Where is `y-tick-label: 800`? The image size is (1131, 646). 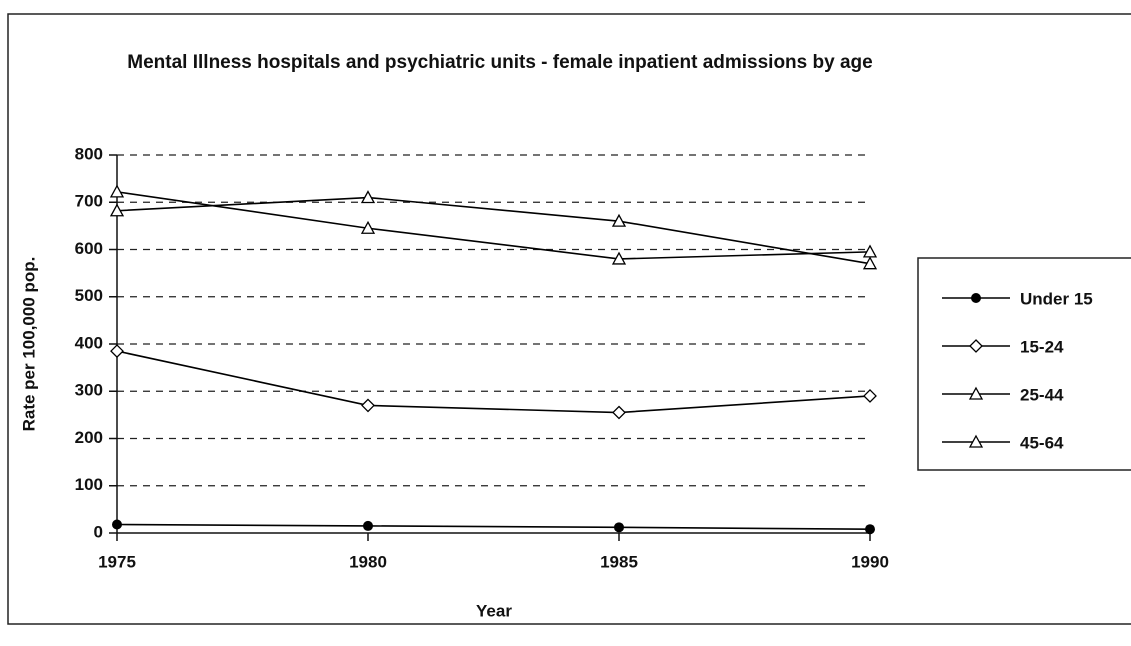 y-tick-label: 800 is located at coordinates (89, 153).